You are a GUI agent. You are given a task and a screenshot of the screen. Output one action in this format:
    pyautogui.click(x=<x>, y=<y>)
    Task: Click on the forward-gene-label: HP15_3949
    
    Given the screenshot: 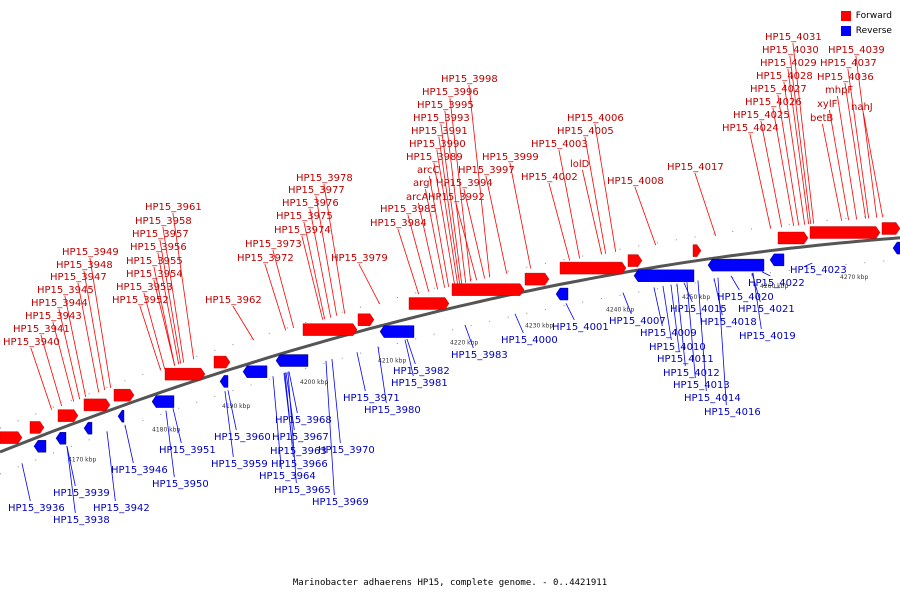 What is the action you would take?
    pyautogui.click(x=90, y=252)
    